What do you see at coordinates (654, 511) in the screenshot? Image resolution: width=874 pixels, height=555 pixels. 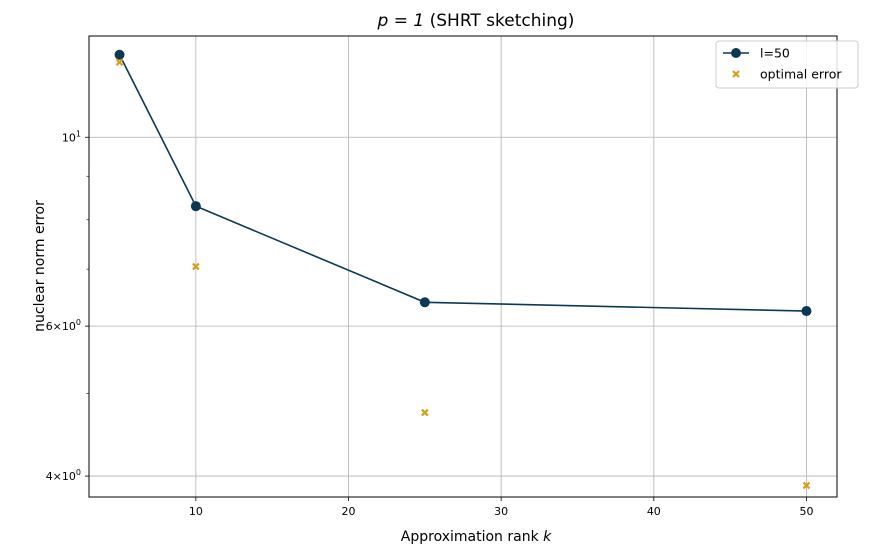 I see `x-tick-label: 40` at bounding box center [654, 511].